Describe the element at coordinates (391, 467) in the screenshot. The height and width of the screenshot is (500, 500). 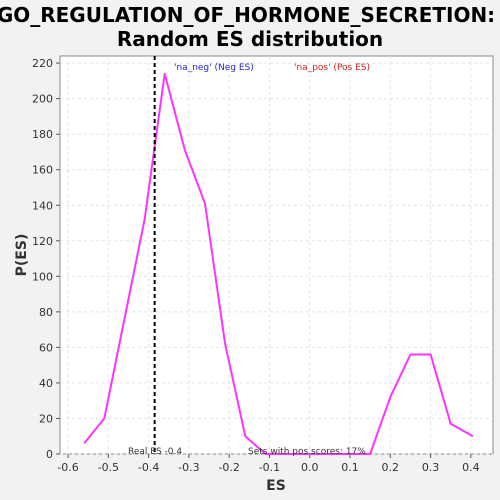
I see `x-tick-label: 0.2` at that location.